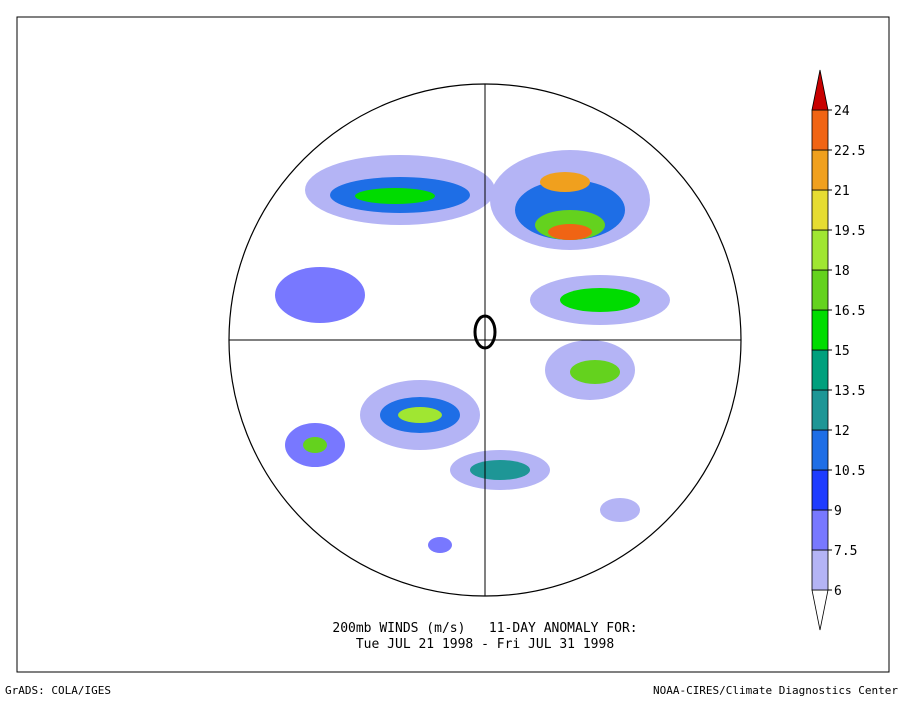 Image resolution: width=904 pixels, height=703 pixels. Describe the element at coordinates (775, 690) in the screenshot. I see `footer-right: NOAA-CIRES/Climate Diagnostics Center` at that location.